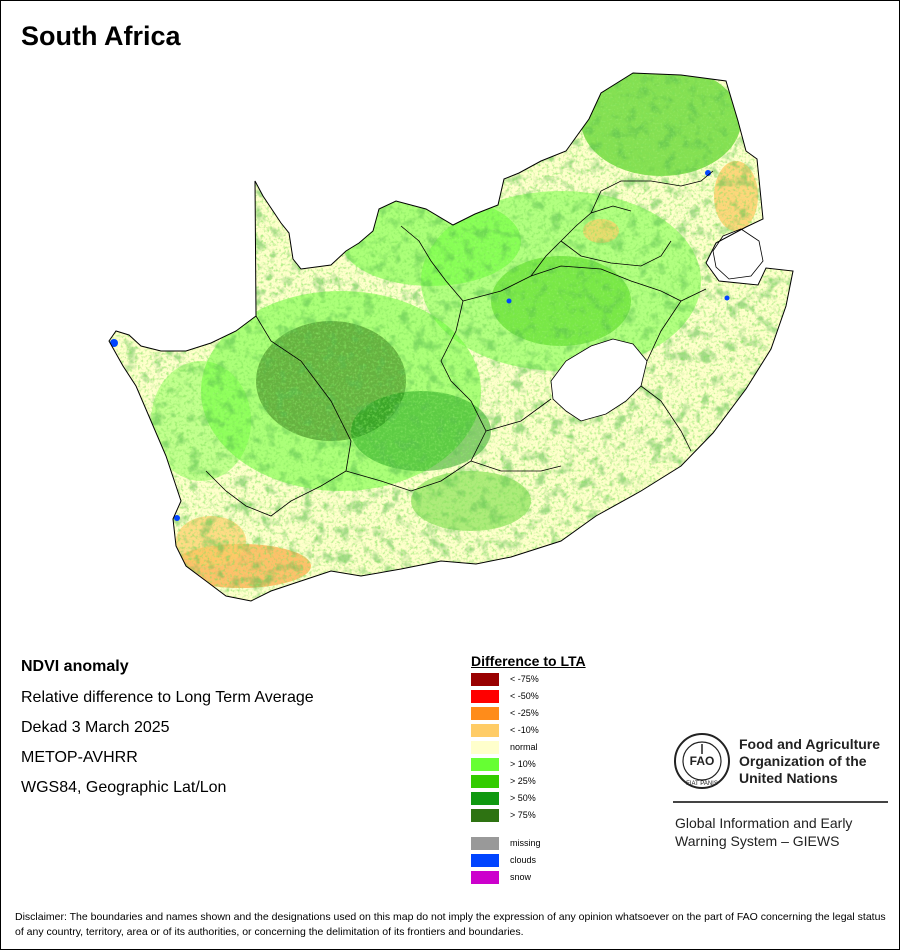  I want to click on legend-label: snow, so click(521, 877).